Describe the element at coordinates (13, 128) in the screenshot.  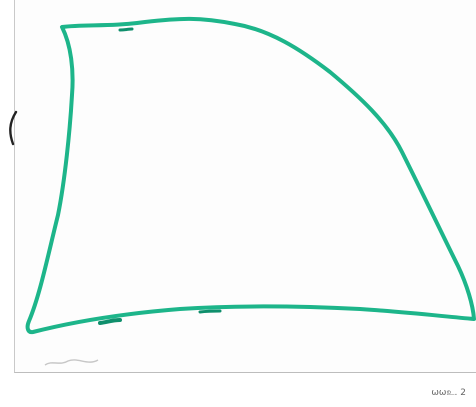
I see `margin-bracket-icon` at that location.